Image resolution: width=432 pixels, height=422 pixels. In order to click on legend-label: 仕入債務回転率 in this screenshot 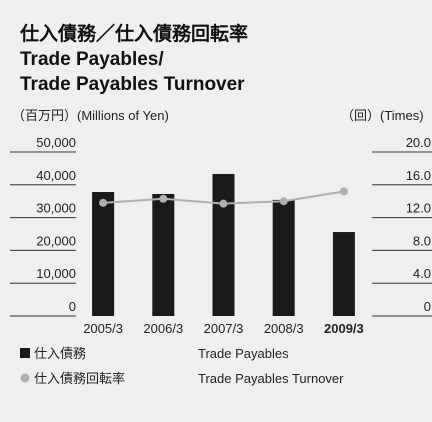, I will do `click(79, 378)`.